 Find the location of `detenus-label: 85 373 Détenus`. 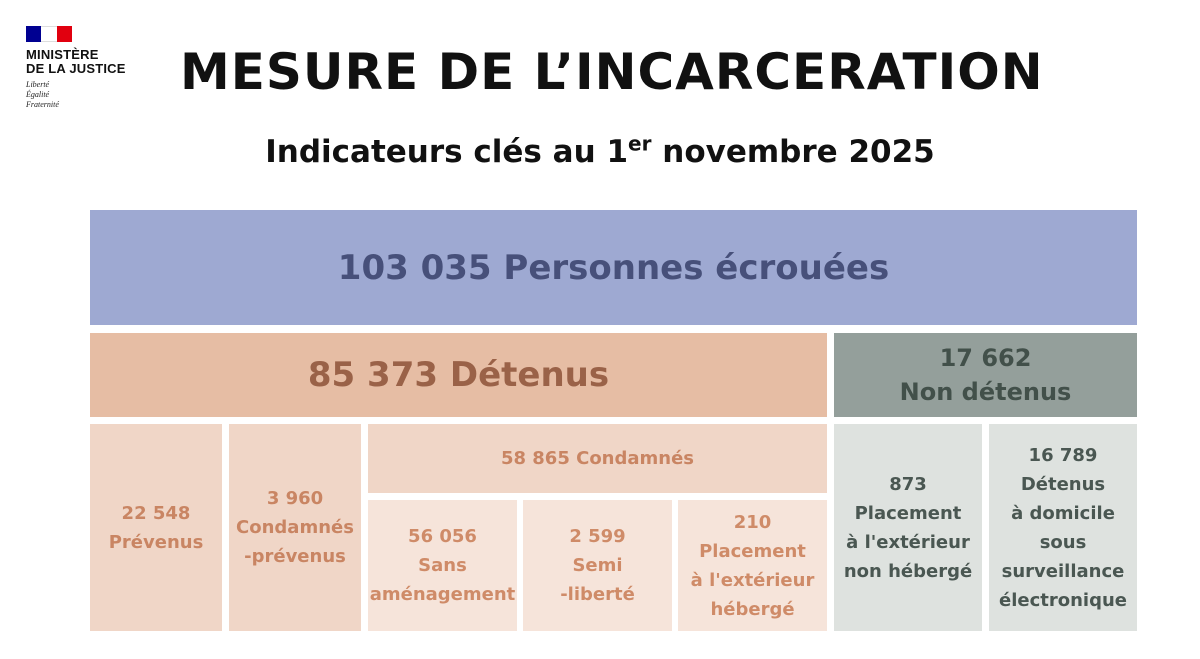

detenus-label: 85 373 Détenus is located at coordinates (458, 375).